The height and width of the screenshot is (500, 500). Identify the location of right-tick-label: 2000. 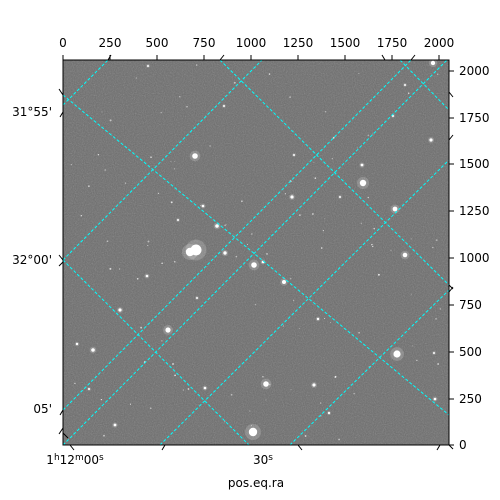
(474, 71).